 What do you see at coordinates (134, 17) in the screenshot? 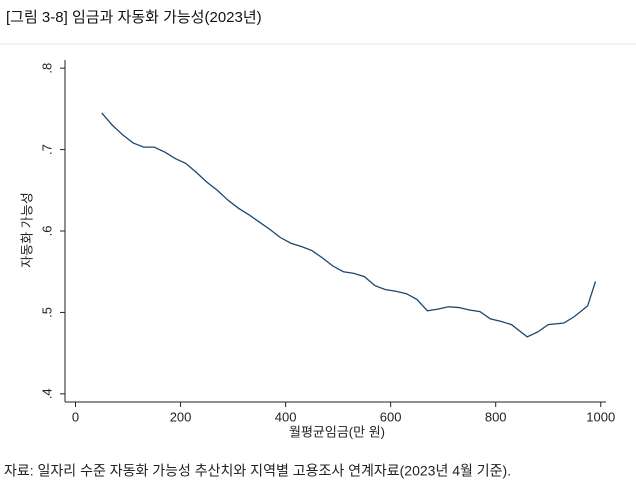
I see `chart-title: [그림 3-8] 임금과 자동화 가능성(2023년)` at bounding box center [134, 17].